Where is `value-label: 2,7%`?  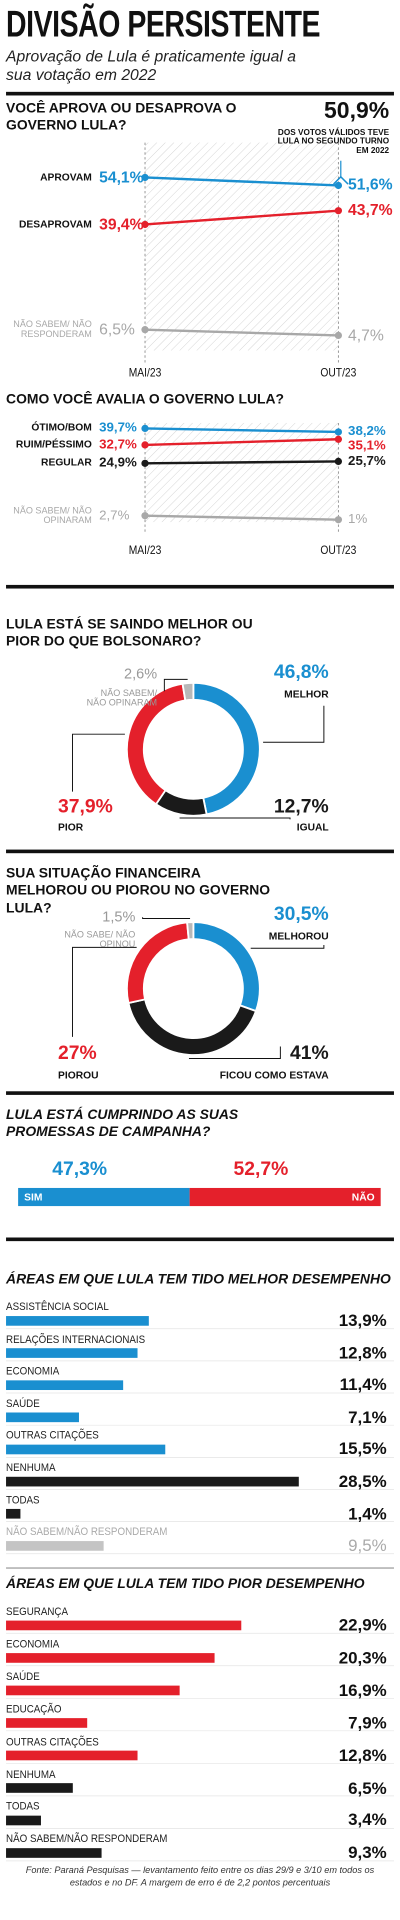
value-label: 2,7% is located at coordinates (114, 515).